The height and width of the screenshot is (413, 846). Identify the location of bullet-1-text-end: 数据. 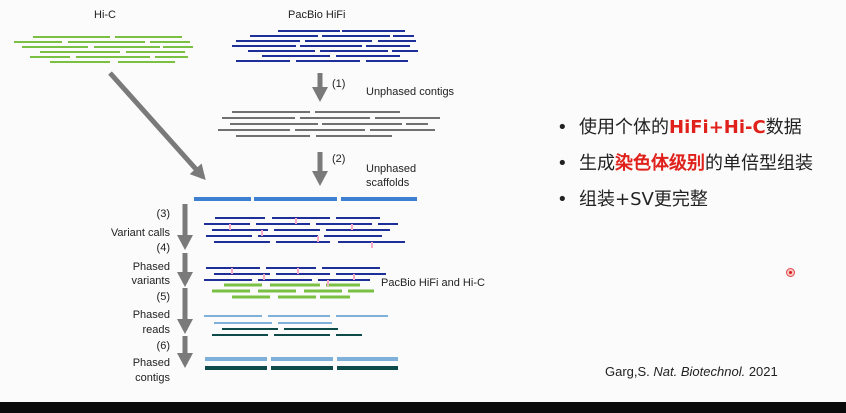
(783, 127).